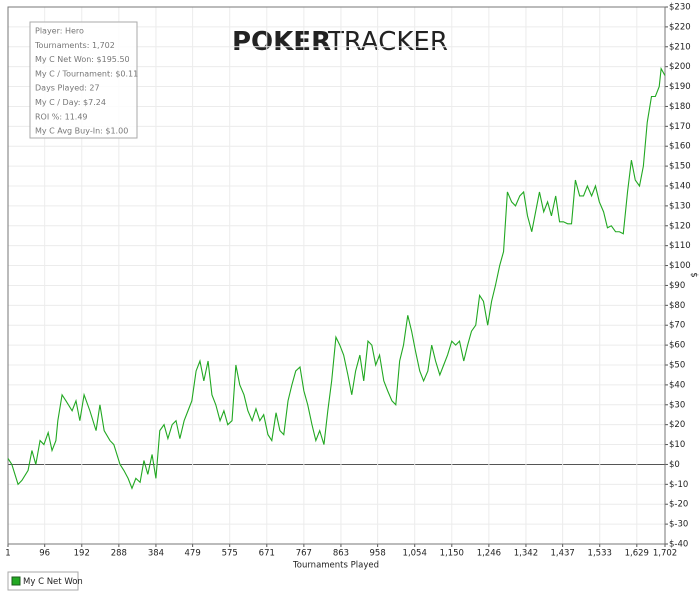  Describe the element at coordinates (677, 405) in the screenshot. I see `y-tick-label: $30` at that location.